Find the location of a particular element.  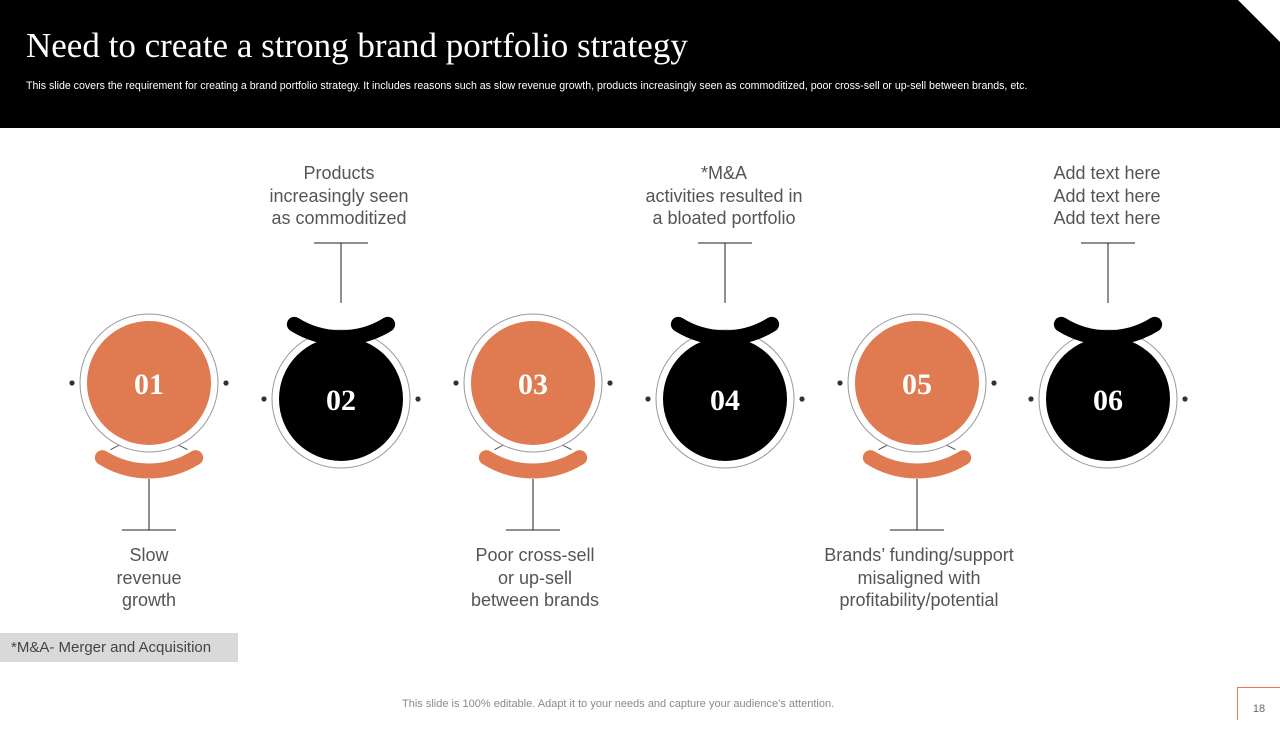

corner-fold is located at coordinates (1259, 21).